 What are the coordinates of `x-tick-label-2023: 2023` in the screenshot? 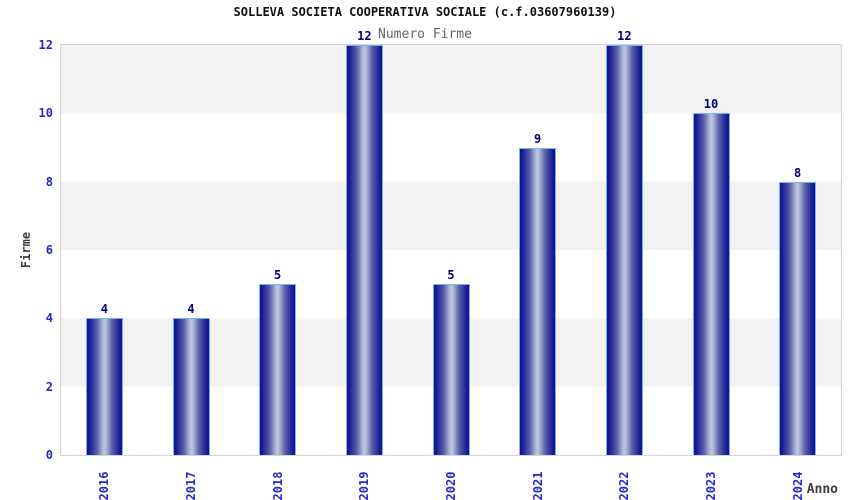 It's located at (711, 485).